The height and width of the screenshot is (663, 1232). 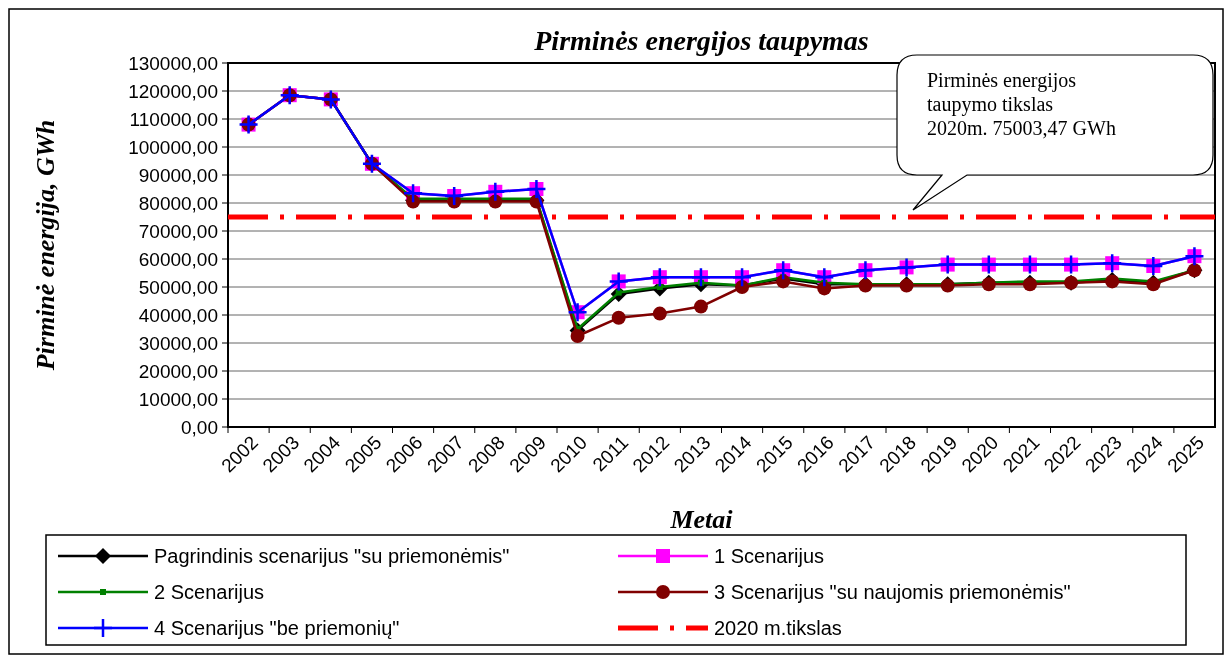 What do you see at coordinates (45, 245) in the screenshot?
I see `y-axis-title: Pirminė energija, GWh` at bounding box center [45, 245].